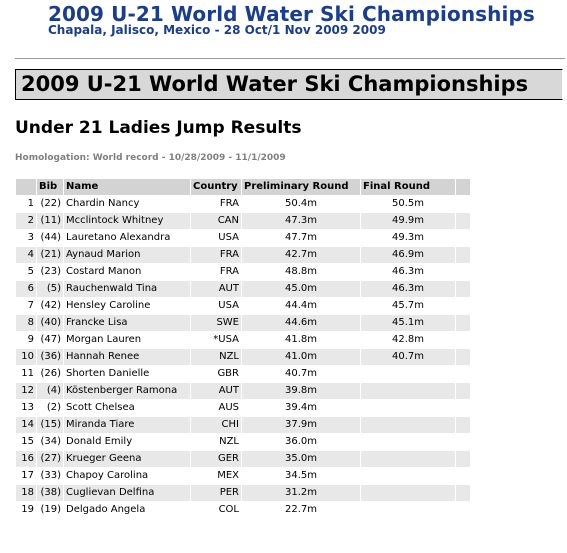 The width and height of the screenshot is (567, 553). I want to click on rank-cell: 10, so click(26, 357).